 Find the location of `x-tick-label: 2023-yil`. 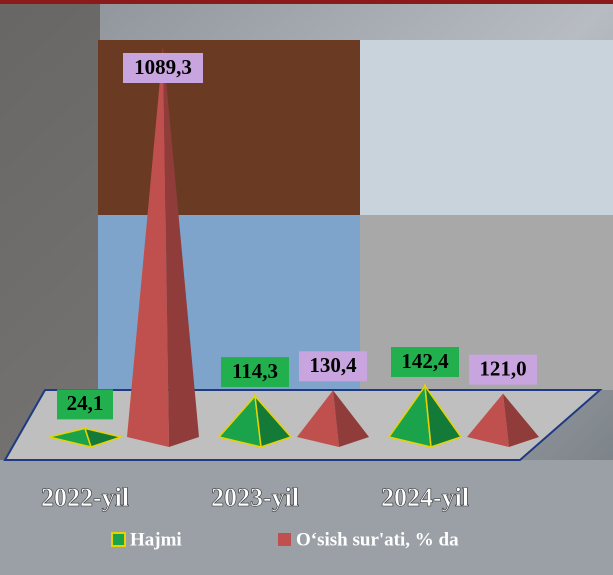

x-tick-label: 2023-yil is located at coordinates (255, 497).